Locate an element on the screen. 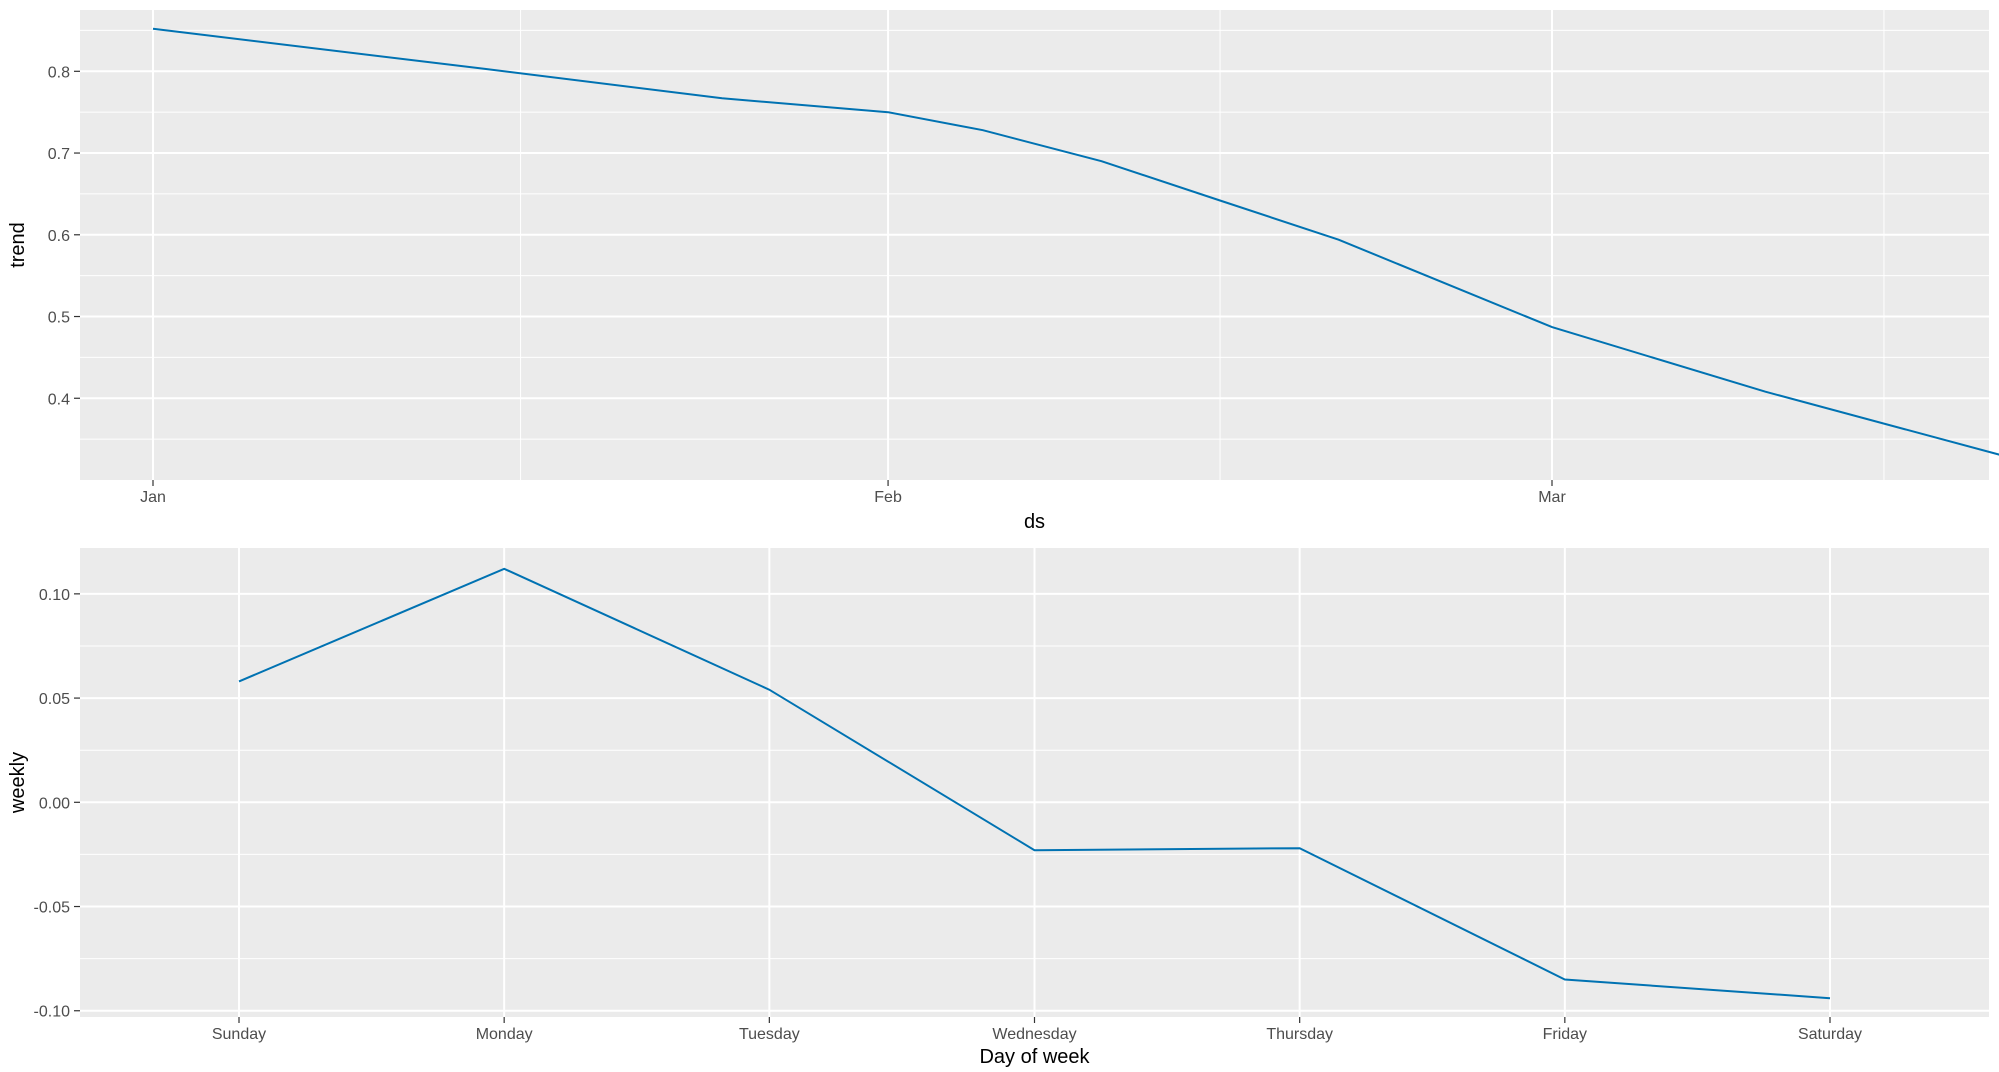  weekly-x-tick-label: Tuesday is located at coordinates (769, 1034).